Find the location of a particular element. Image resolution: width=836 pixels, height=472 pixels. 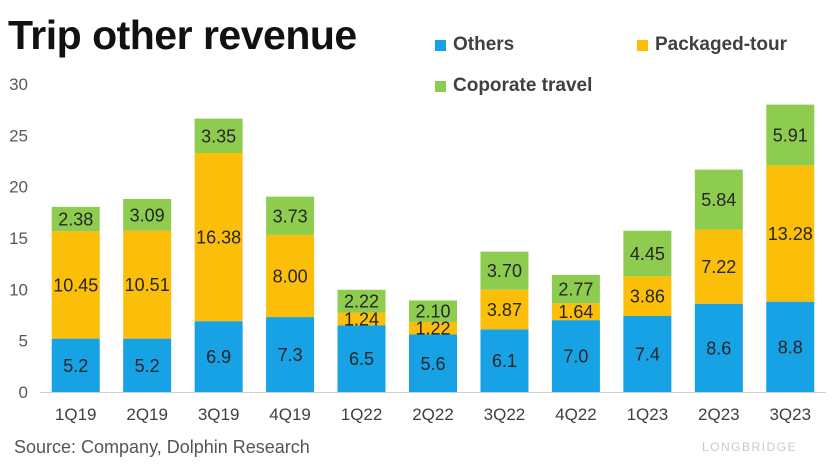

chart-title: Trip other revenue is located at coordinates (182, 35).